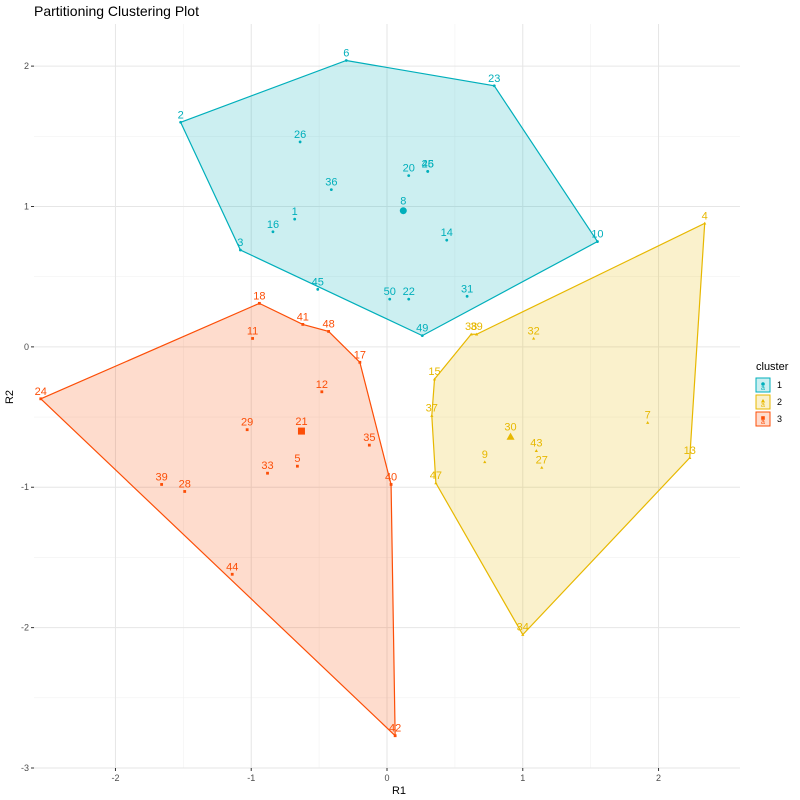 Image resolution: width=800 pixels, height=800 pixels. Describe the element at coordinates (26, 347) in the screenshot. I see `y-tick-label: 0` at that location.